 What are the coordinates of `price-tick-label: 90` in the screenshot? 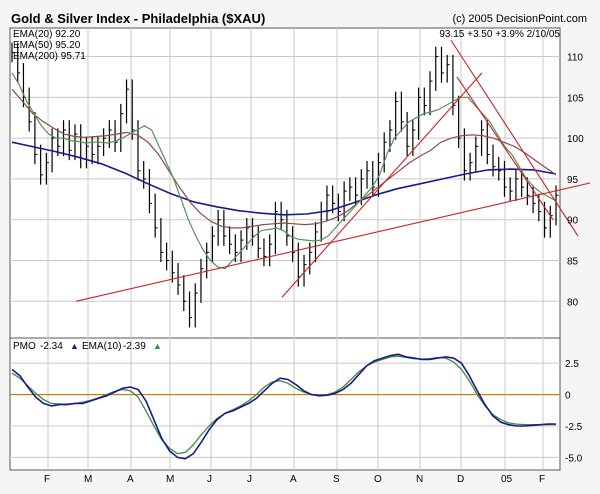 It's located at (573, 221).